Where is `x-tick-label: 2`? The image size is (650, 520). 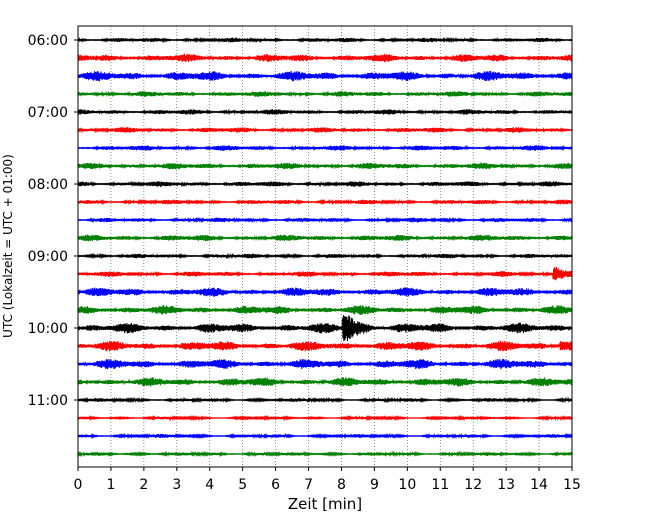 x-tick-label: 2 is located at coordinates (143, 485).